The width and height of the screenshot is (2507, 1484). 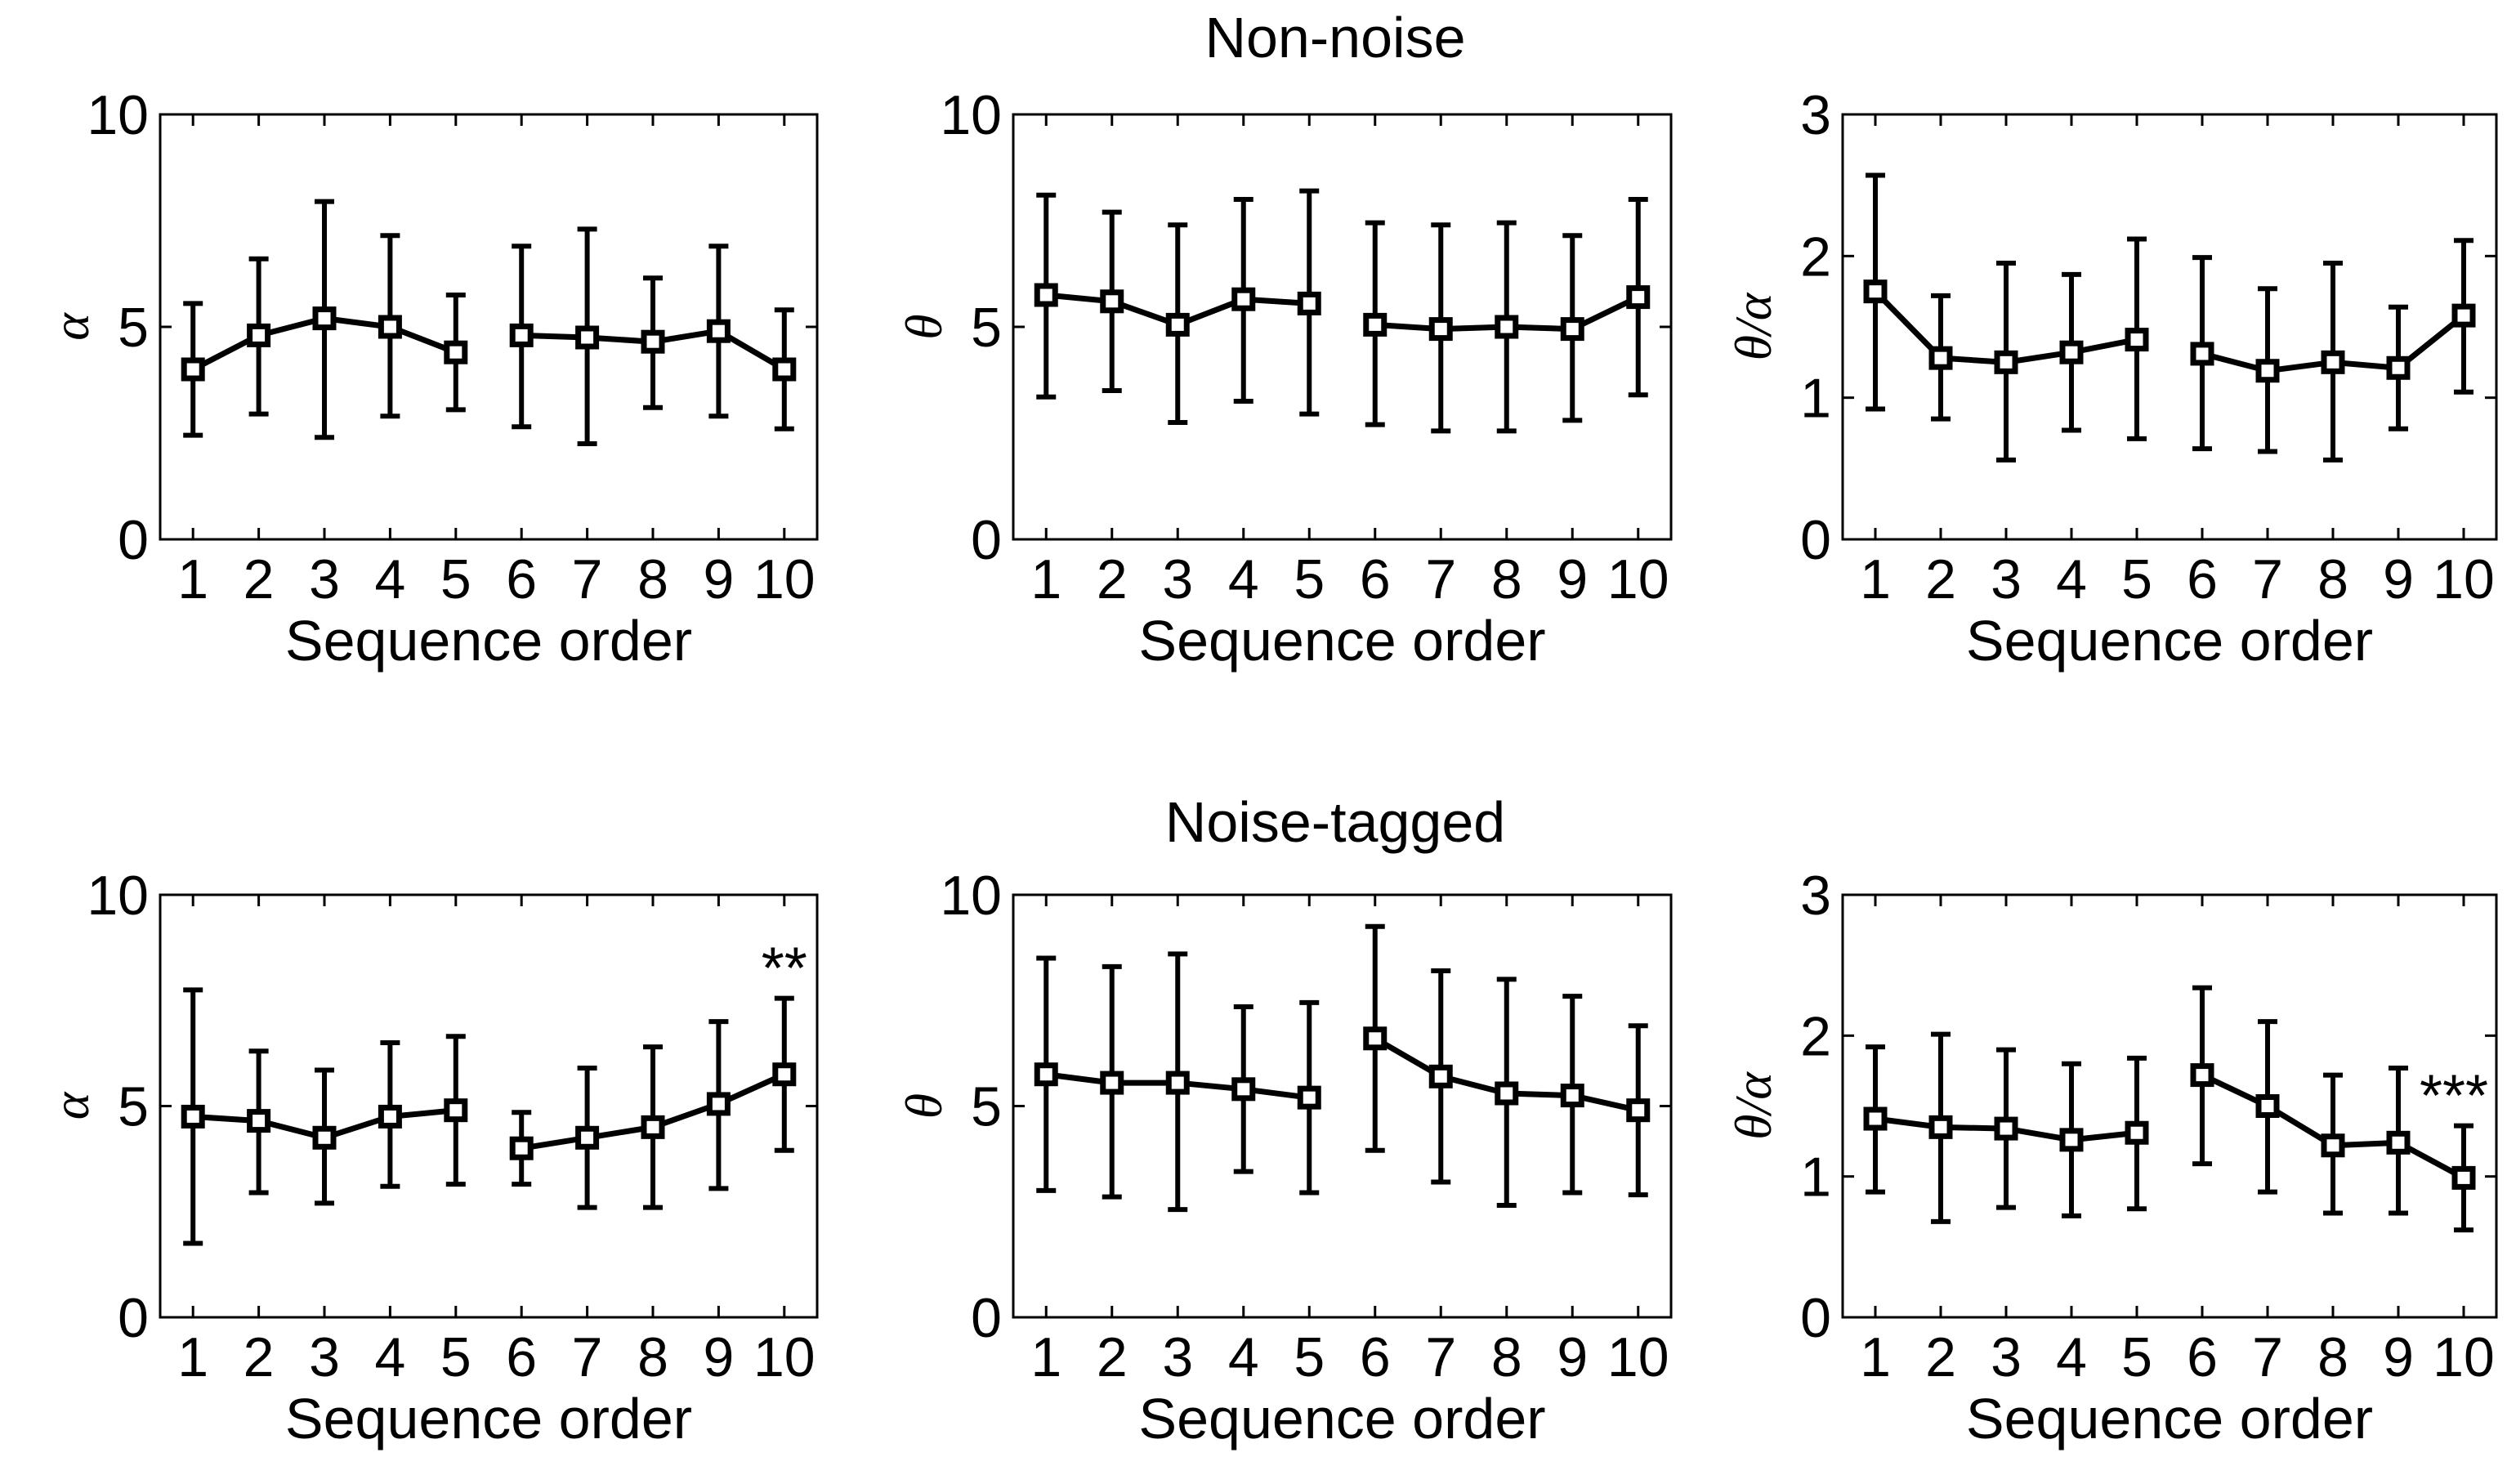 I want to click on row-title-non-noise: Non-noise, so click(x=1334, y=37).